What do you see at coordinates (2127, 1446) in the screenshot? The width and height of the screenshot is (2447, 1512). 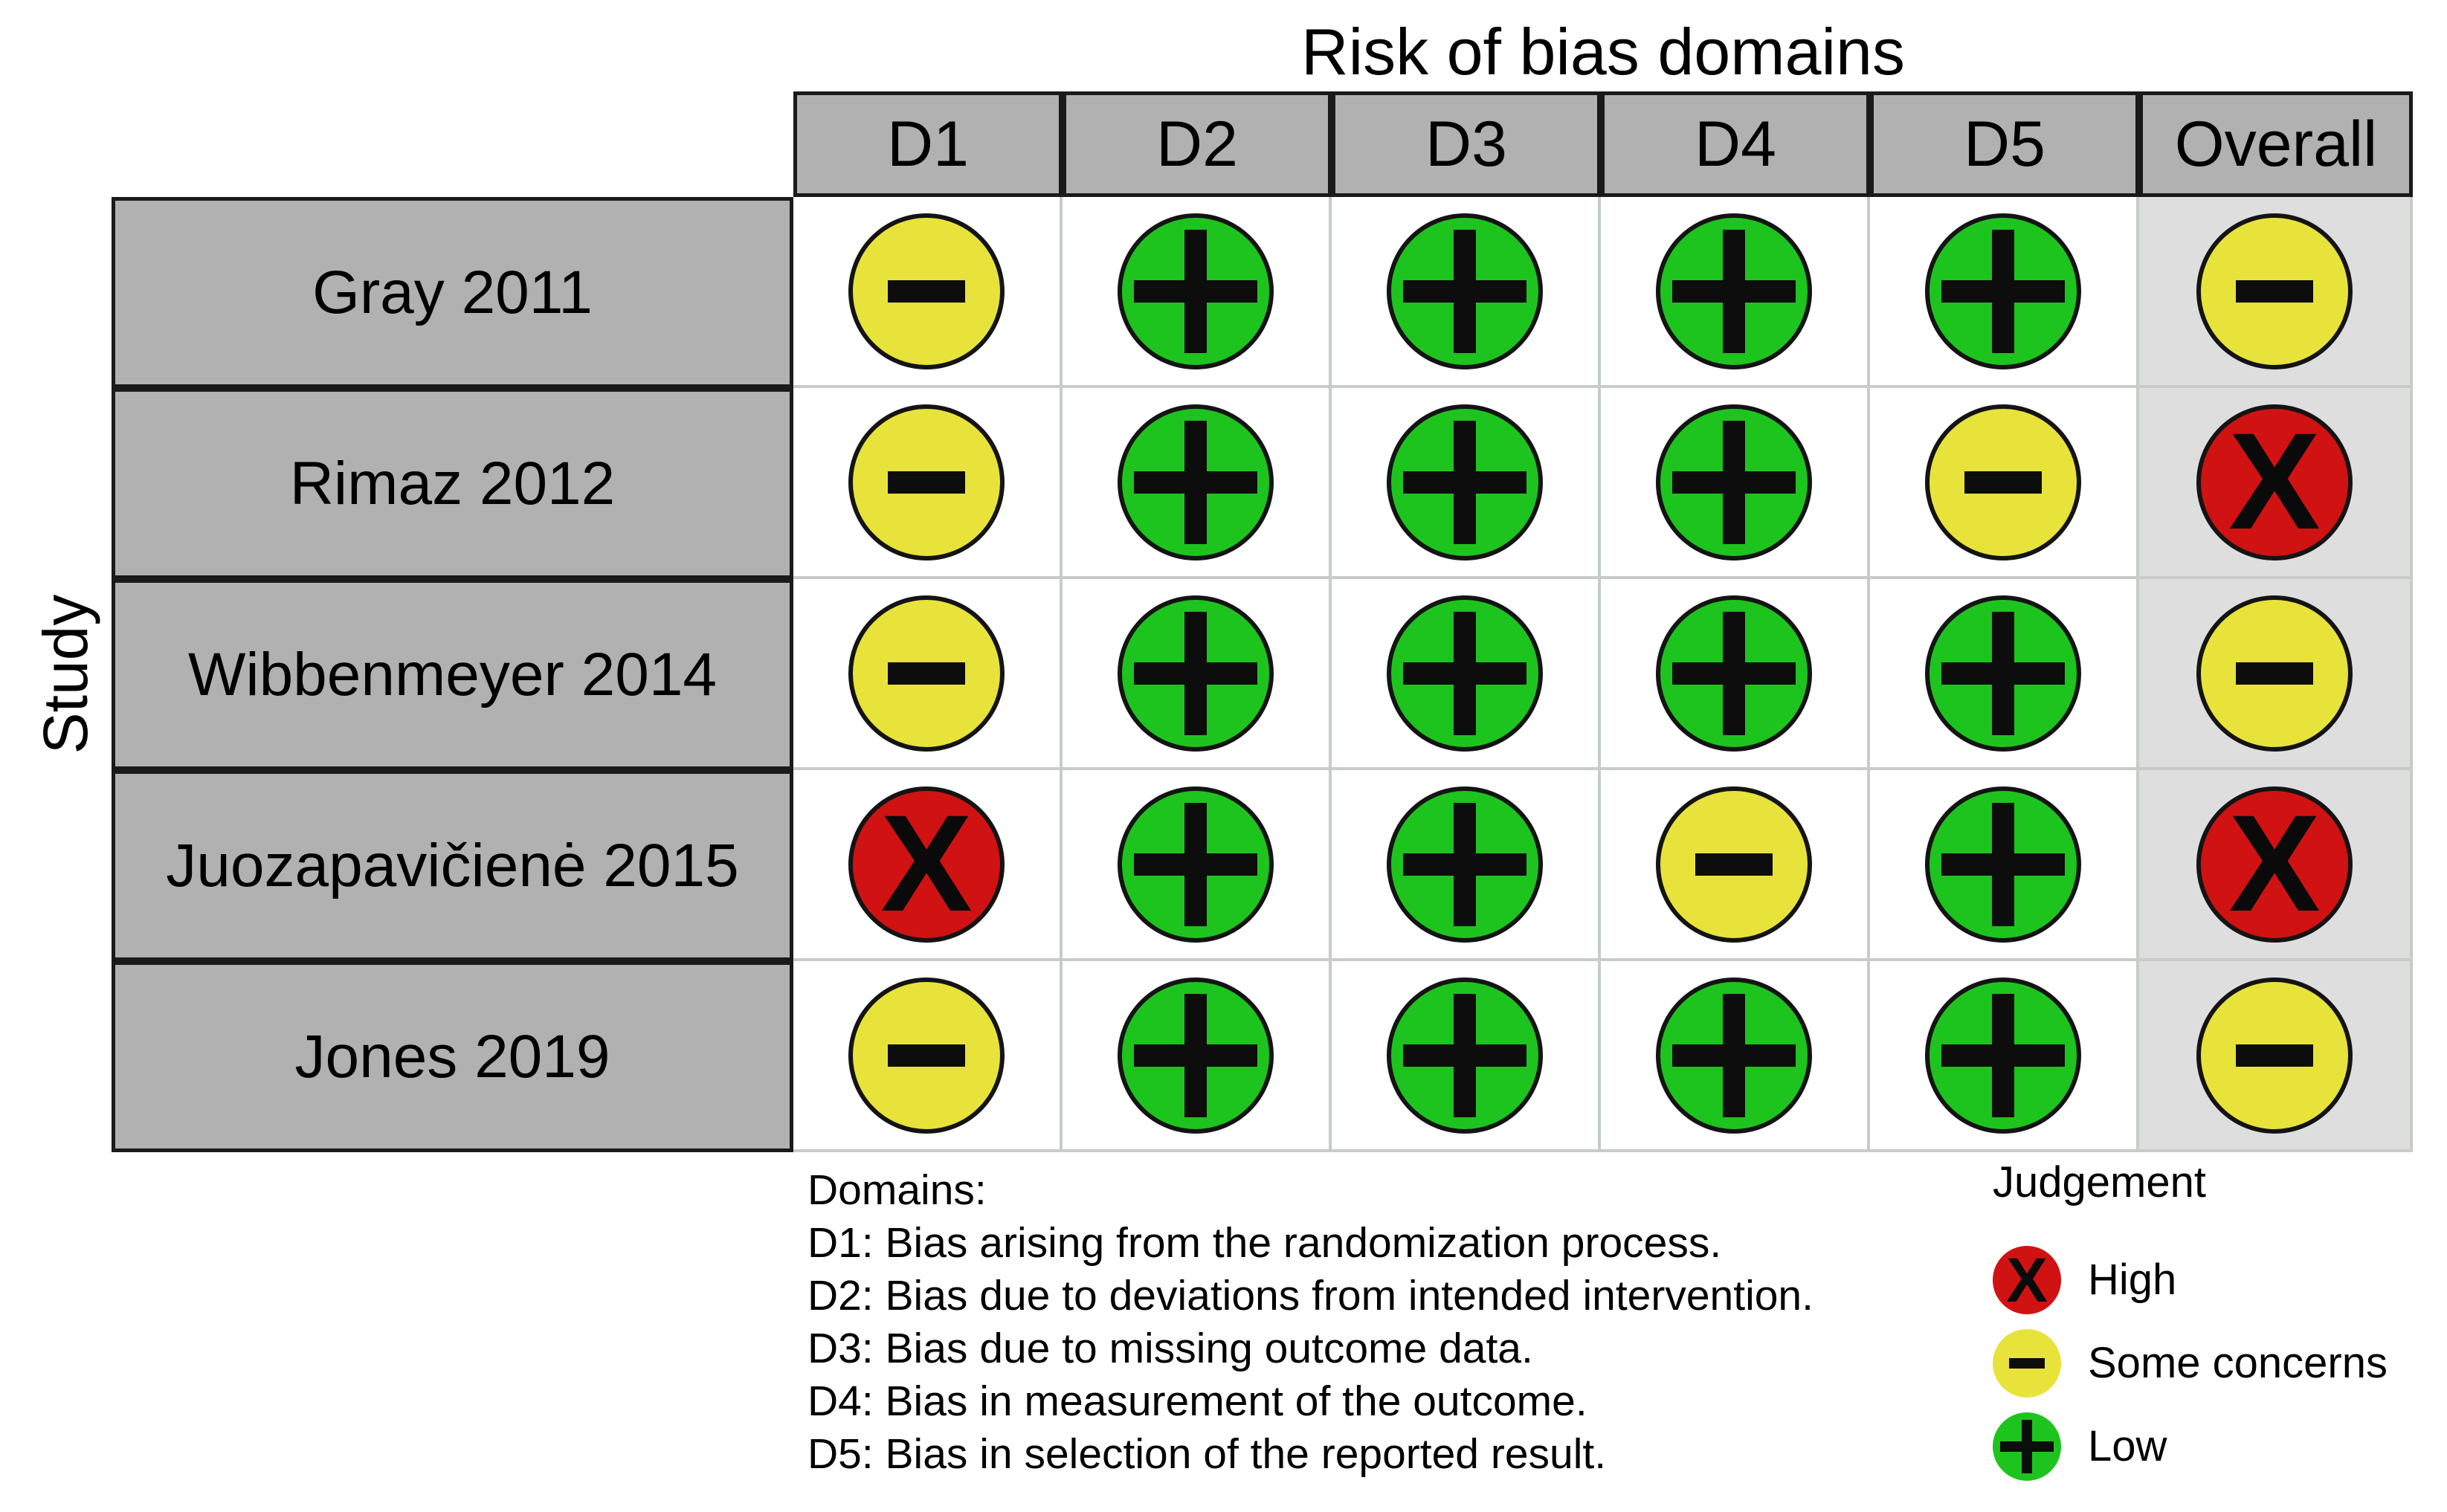 I see `legend-label-low: Low` at bounding box center [2127, 1446].